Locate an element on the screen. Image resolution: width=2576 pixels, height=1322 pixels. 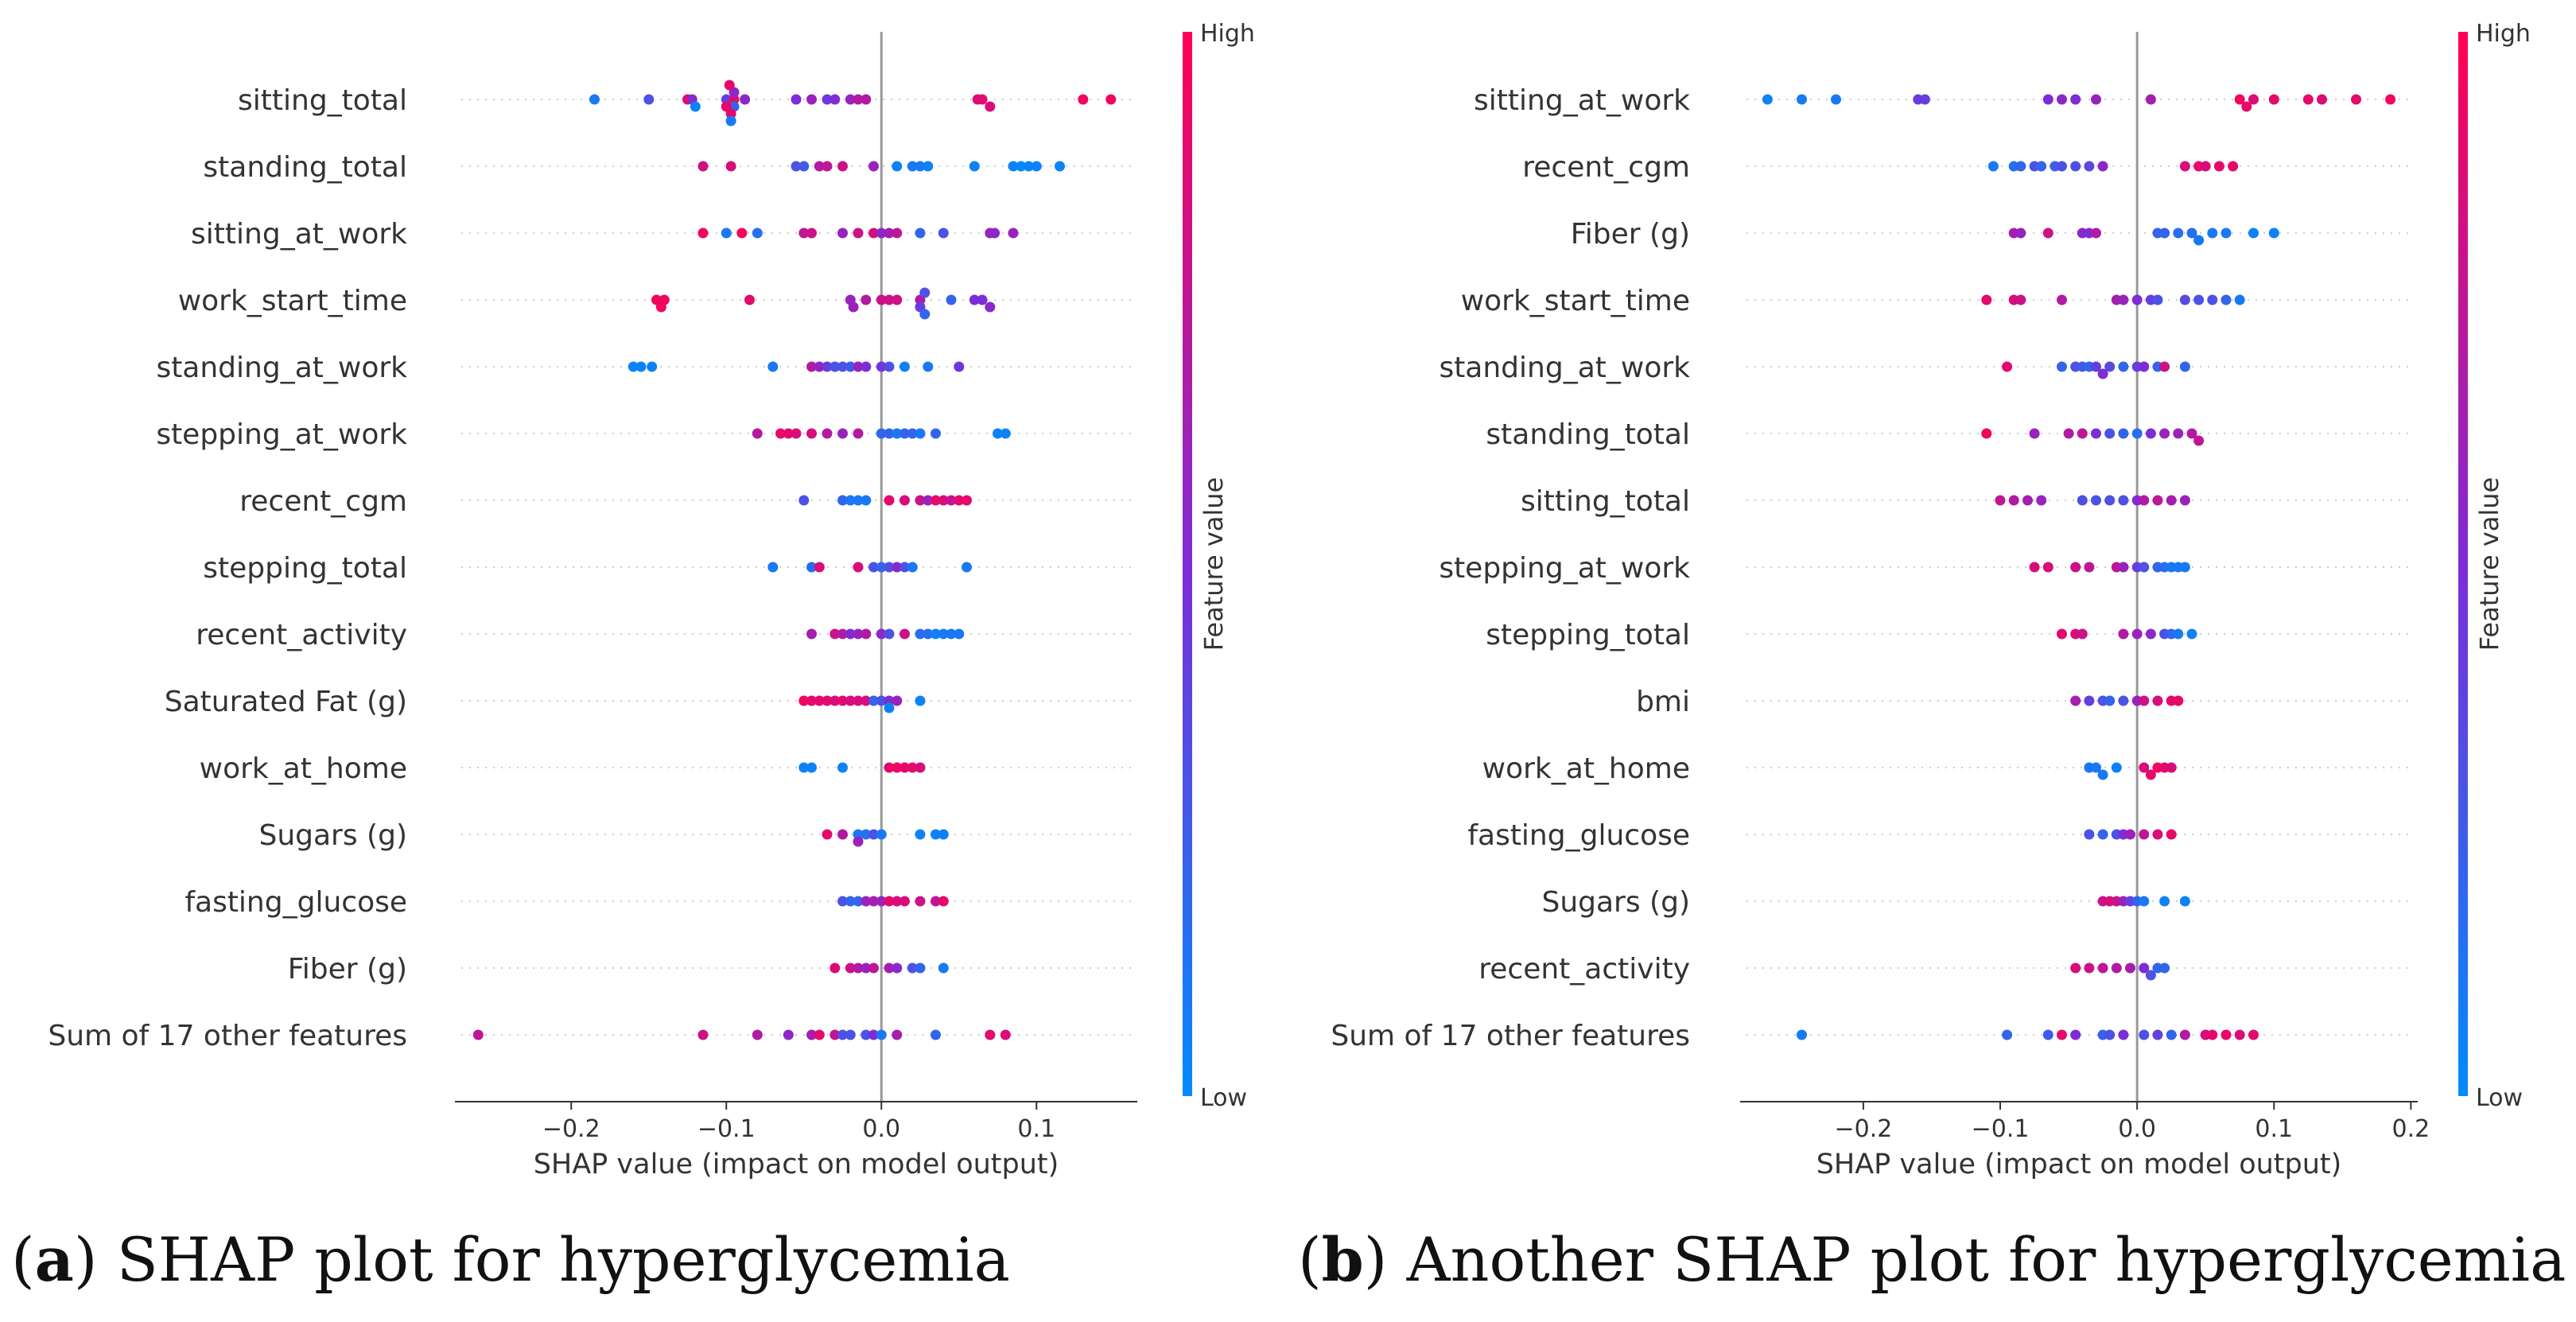
feature-label: work_start_time is located at coordinates (292, 301).